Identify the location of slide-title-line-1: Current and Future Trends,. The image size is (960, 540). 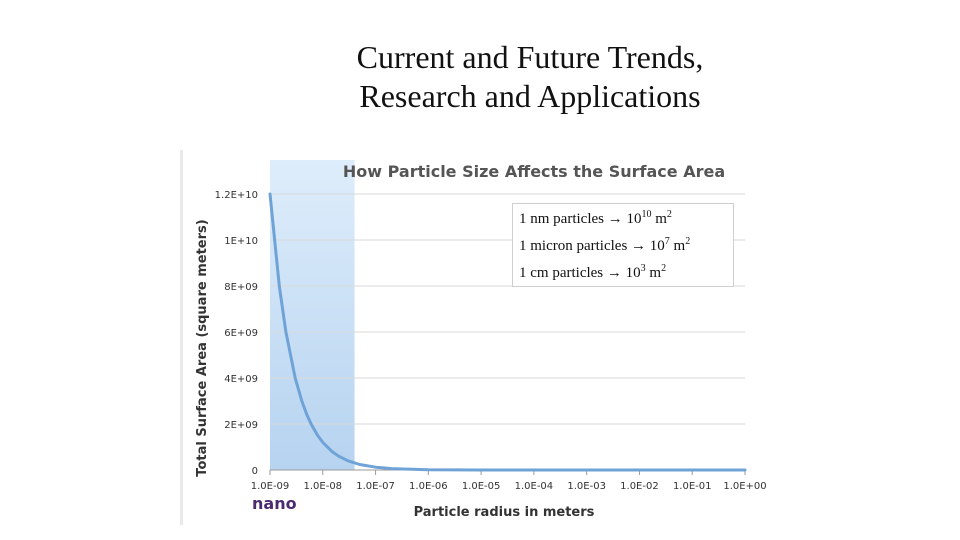
(530, 57).